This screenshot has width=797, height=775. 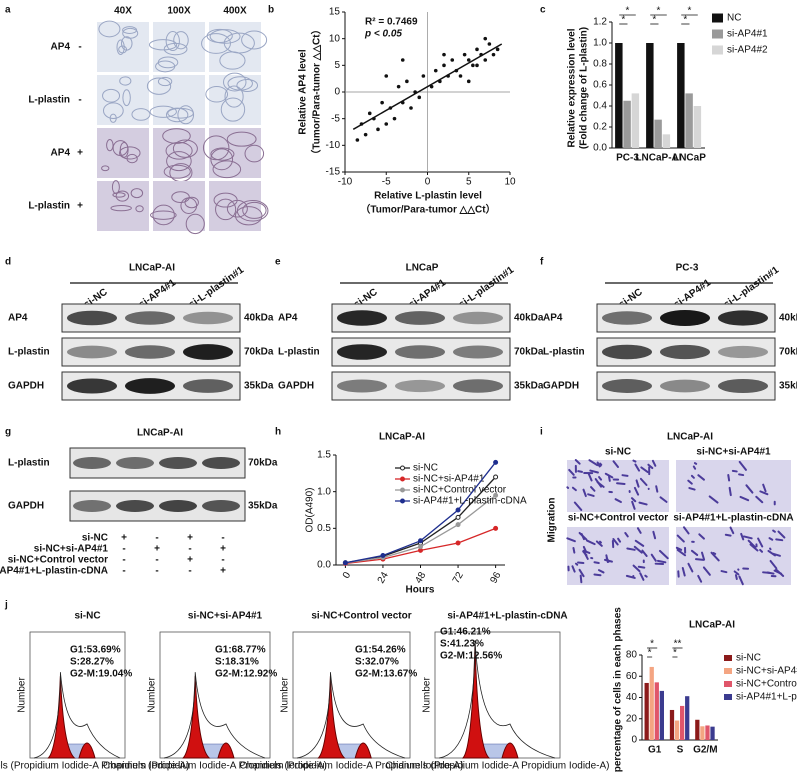 What do you see at coordinates (650, 653) in the screenshot?
I see `significance: *` at bounding box center [650, 653].